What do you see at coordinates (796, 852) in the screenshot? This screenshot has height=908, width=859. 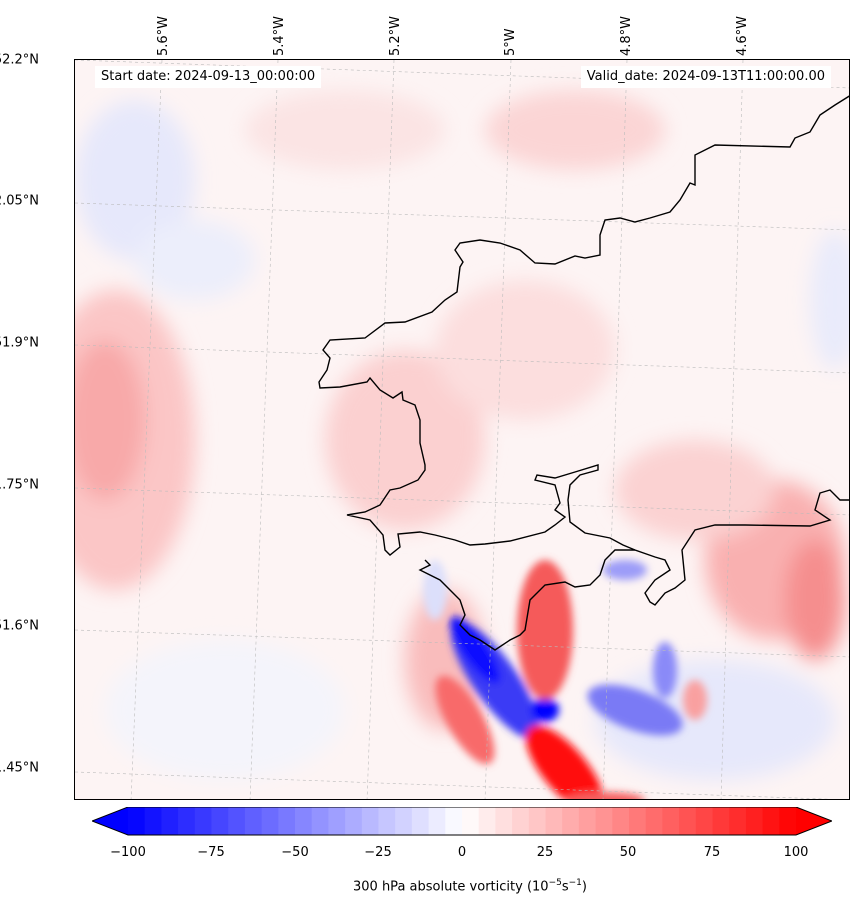 I see `colorbar-tick: 100` at bounding box center [796, 852].